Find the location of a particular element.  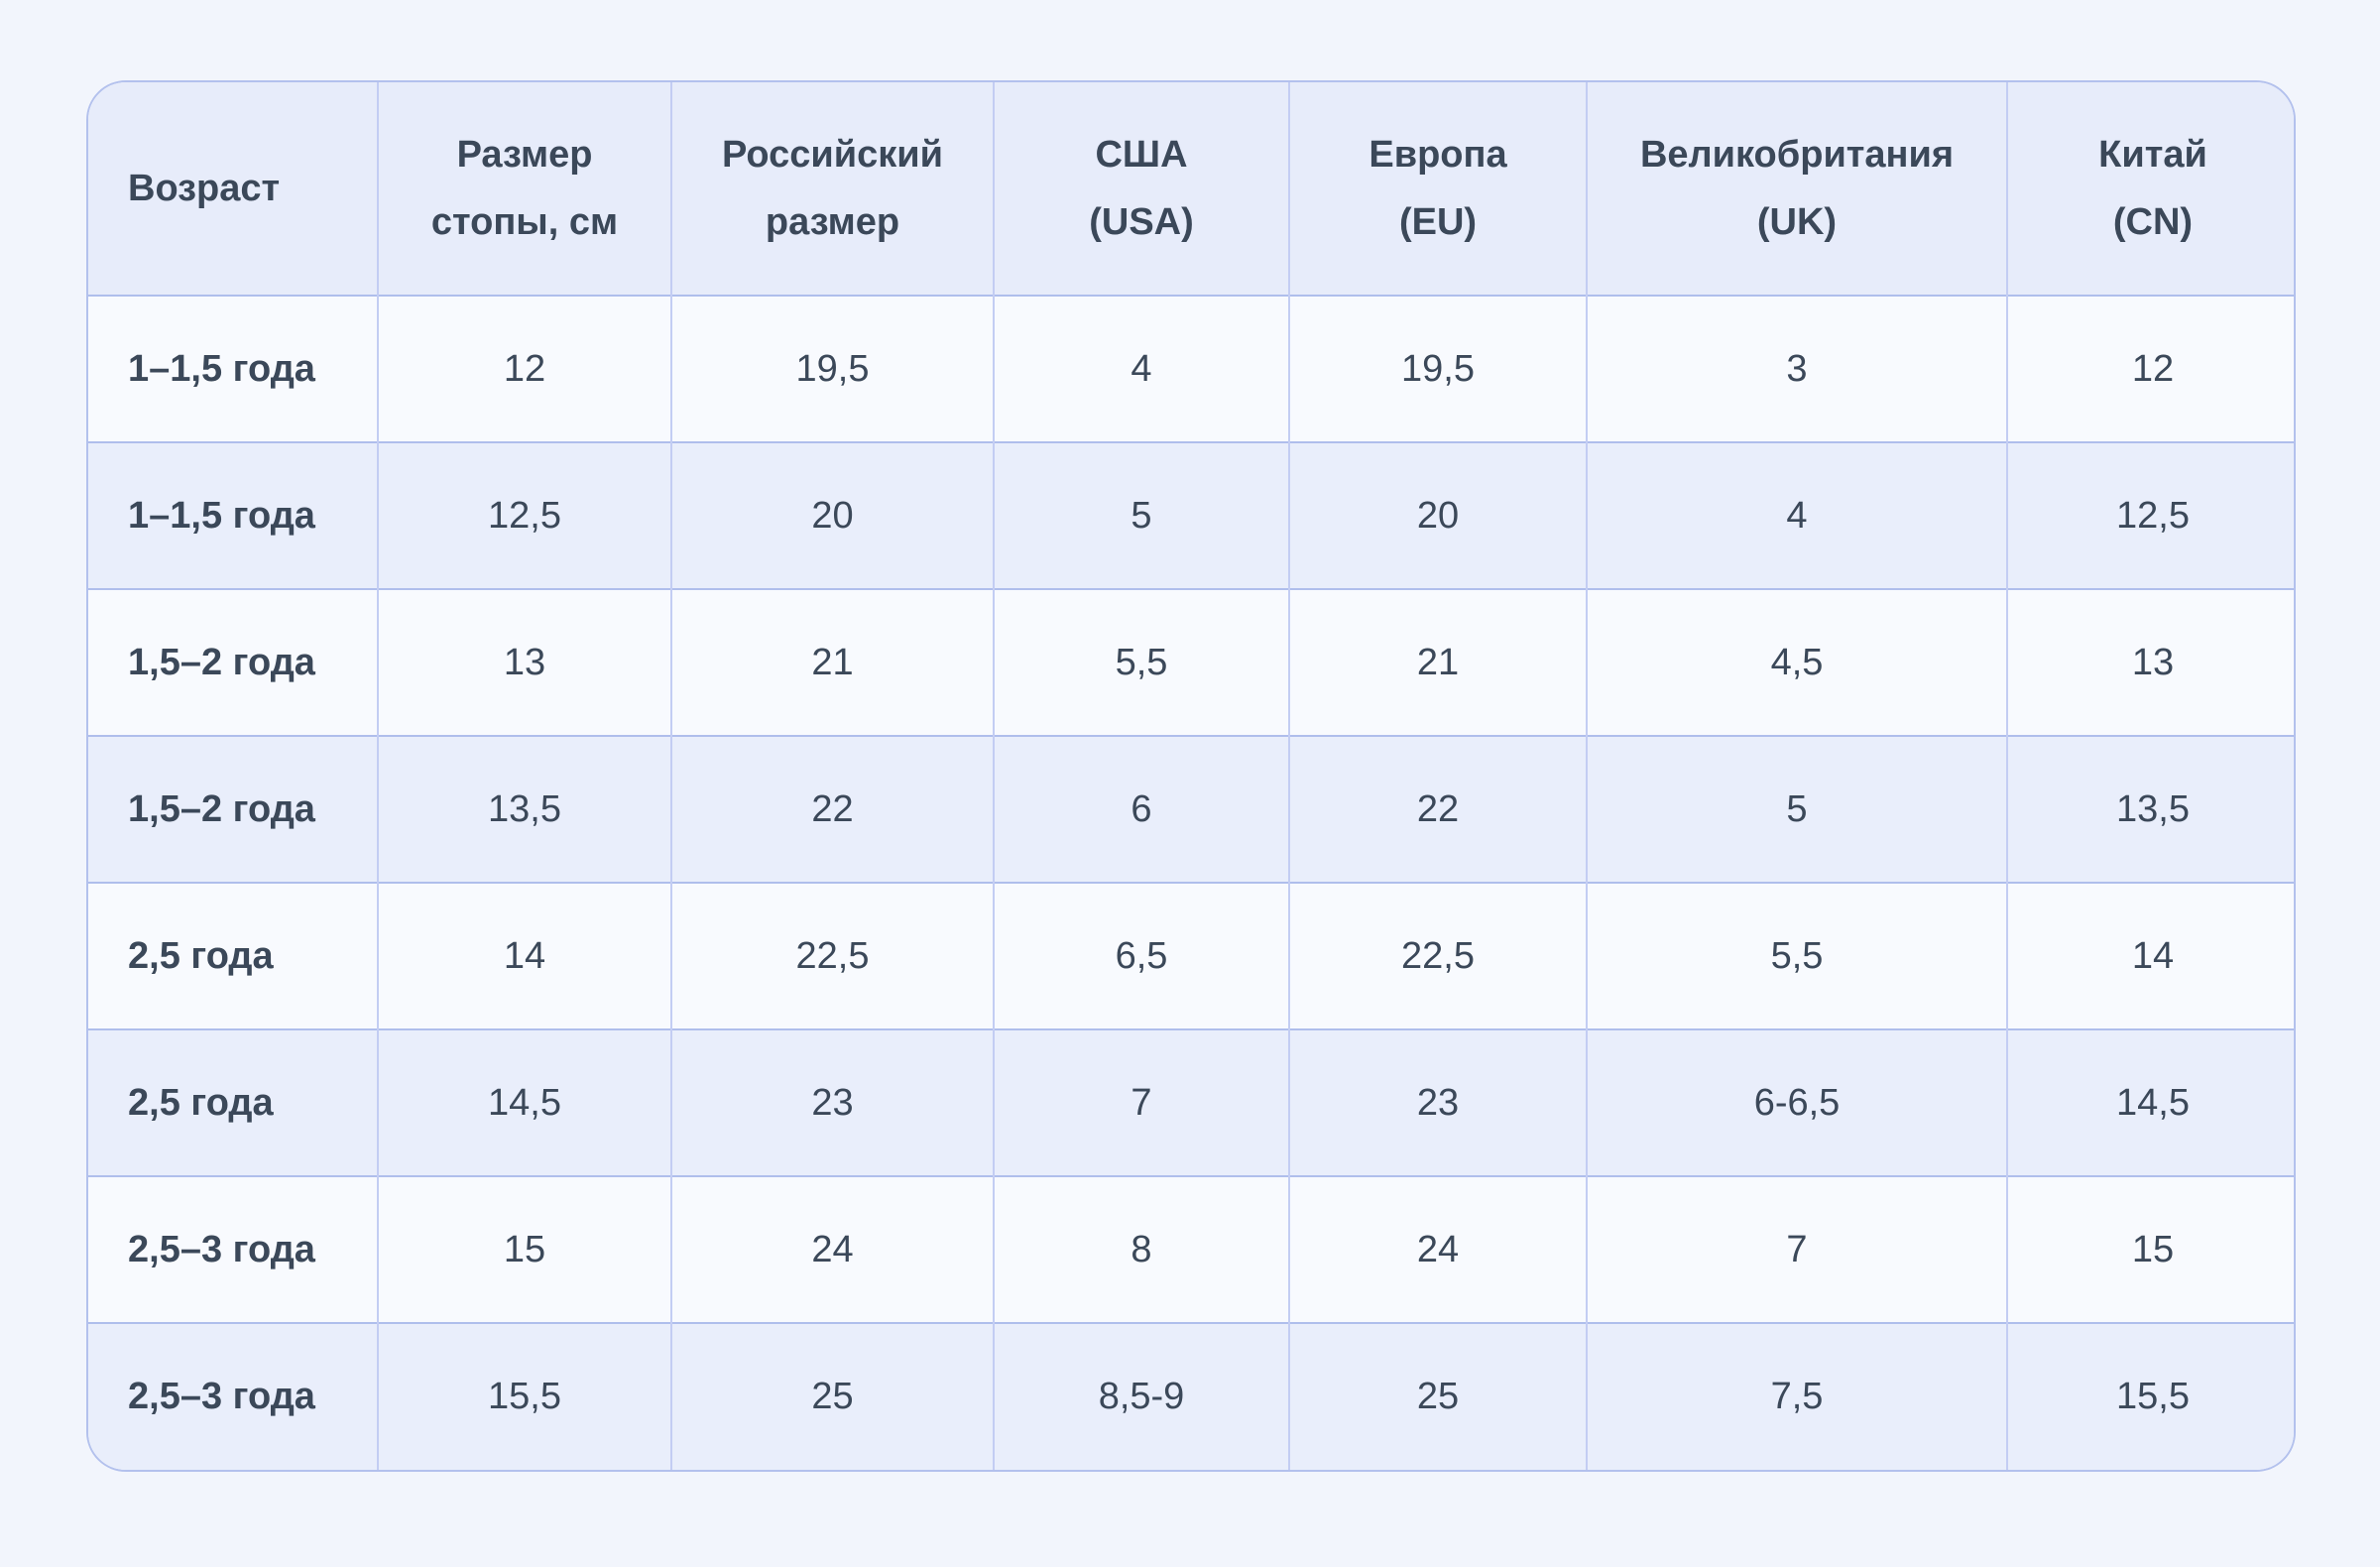

table-row: 2,5–3 года 15,5 25 8,5-9 25 7,5 15,5 is located at coordinates (1191, 1396).